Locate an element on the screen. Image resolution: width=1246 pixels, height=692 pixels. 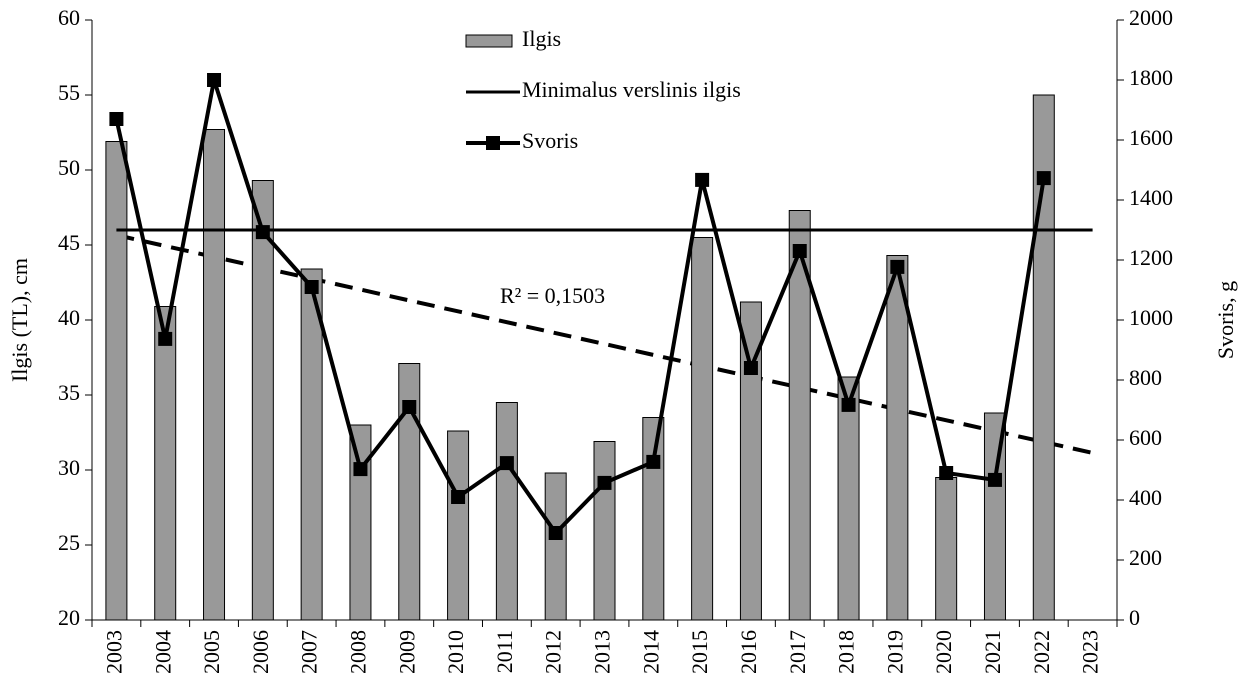
y-tick-label: 55 is located at coordinates (69, 92).